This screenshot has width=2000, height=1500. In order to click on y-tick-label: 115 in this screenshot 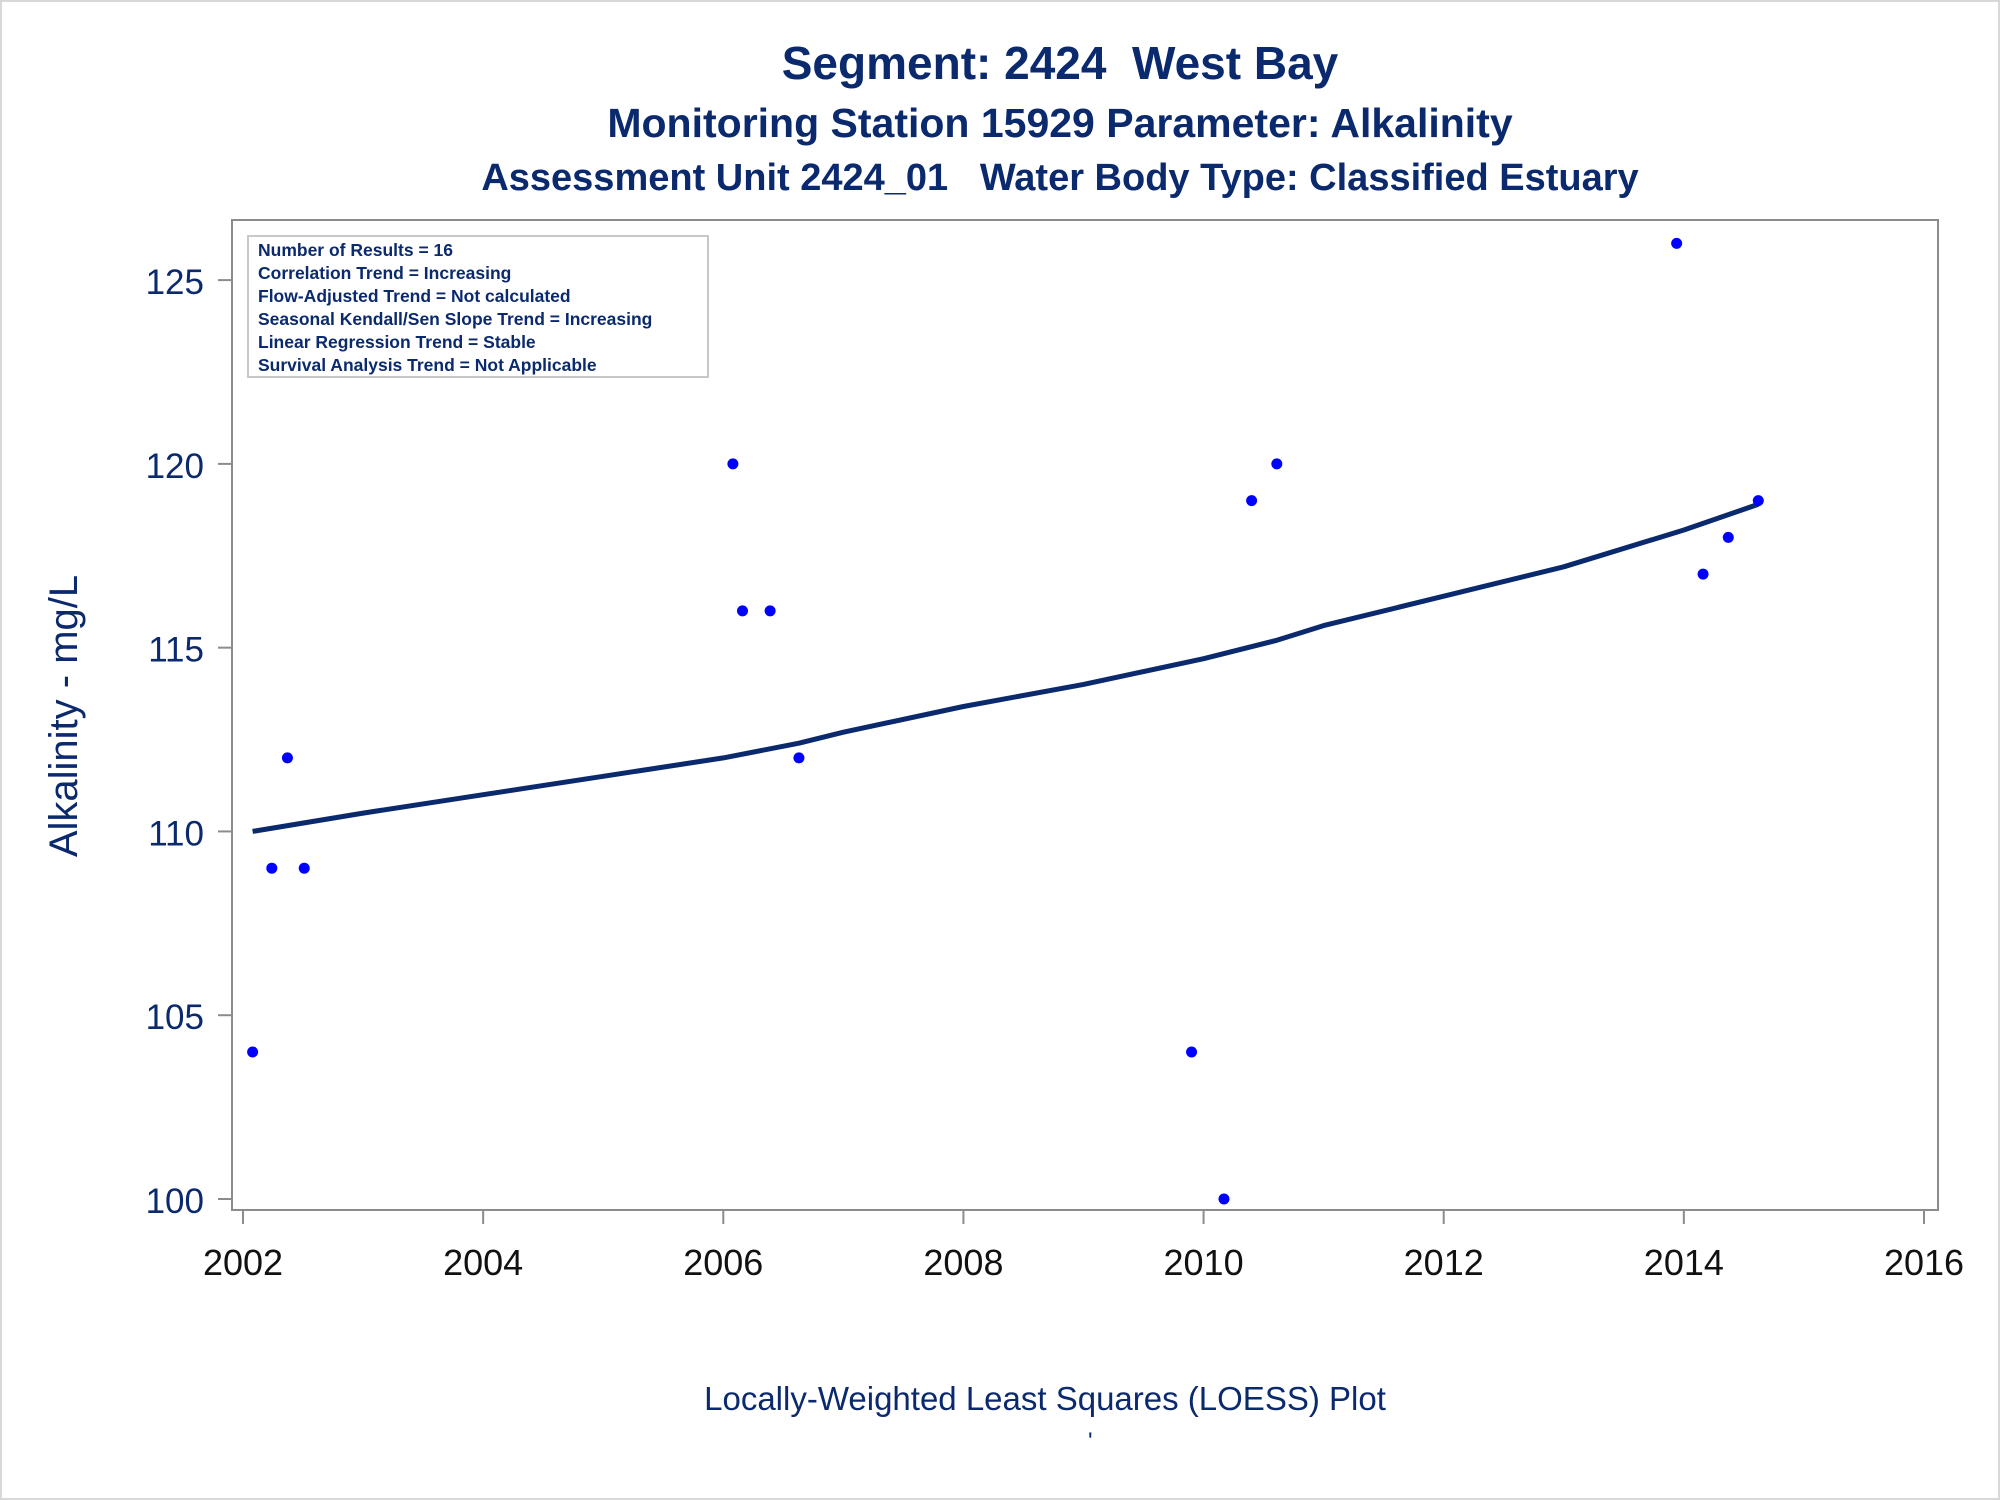, I will do `click(176, 650)`.